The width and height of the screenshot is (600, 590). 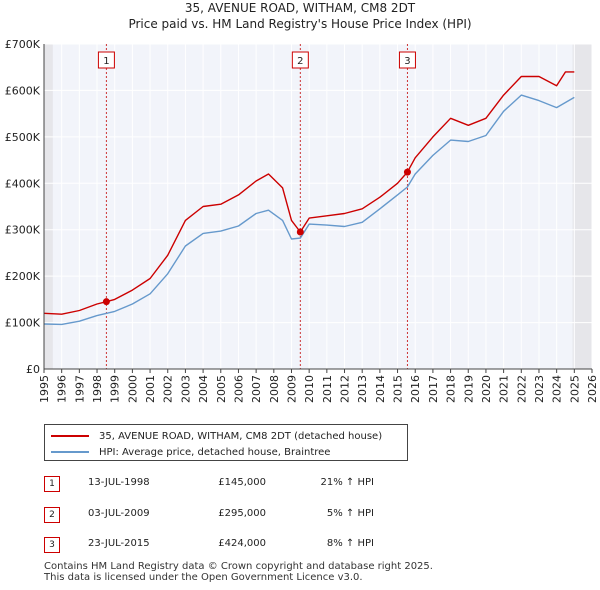 I want to click on transaction-number-badge: 3, so click(x=52, y=545).